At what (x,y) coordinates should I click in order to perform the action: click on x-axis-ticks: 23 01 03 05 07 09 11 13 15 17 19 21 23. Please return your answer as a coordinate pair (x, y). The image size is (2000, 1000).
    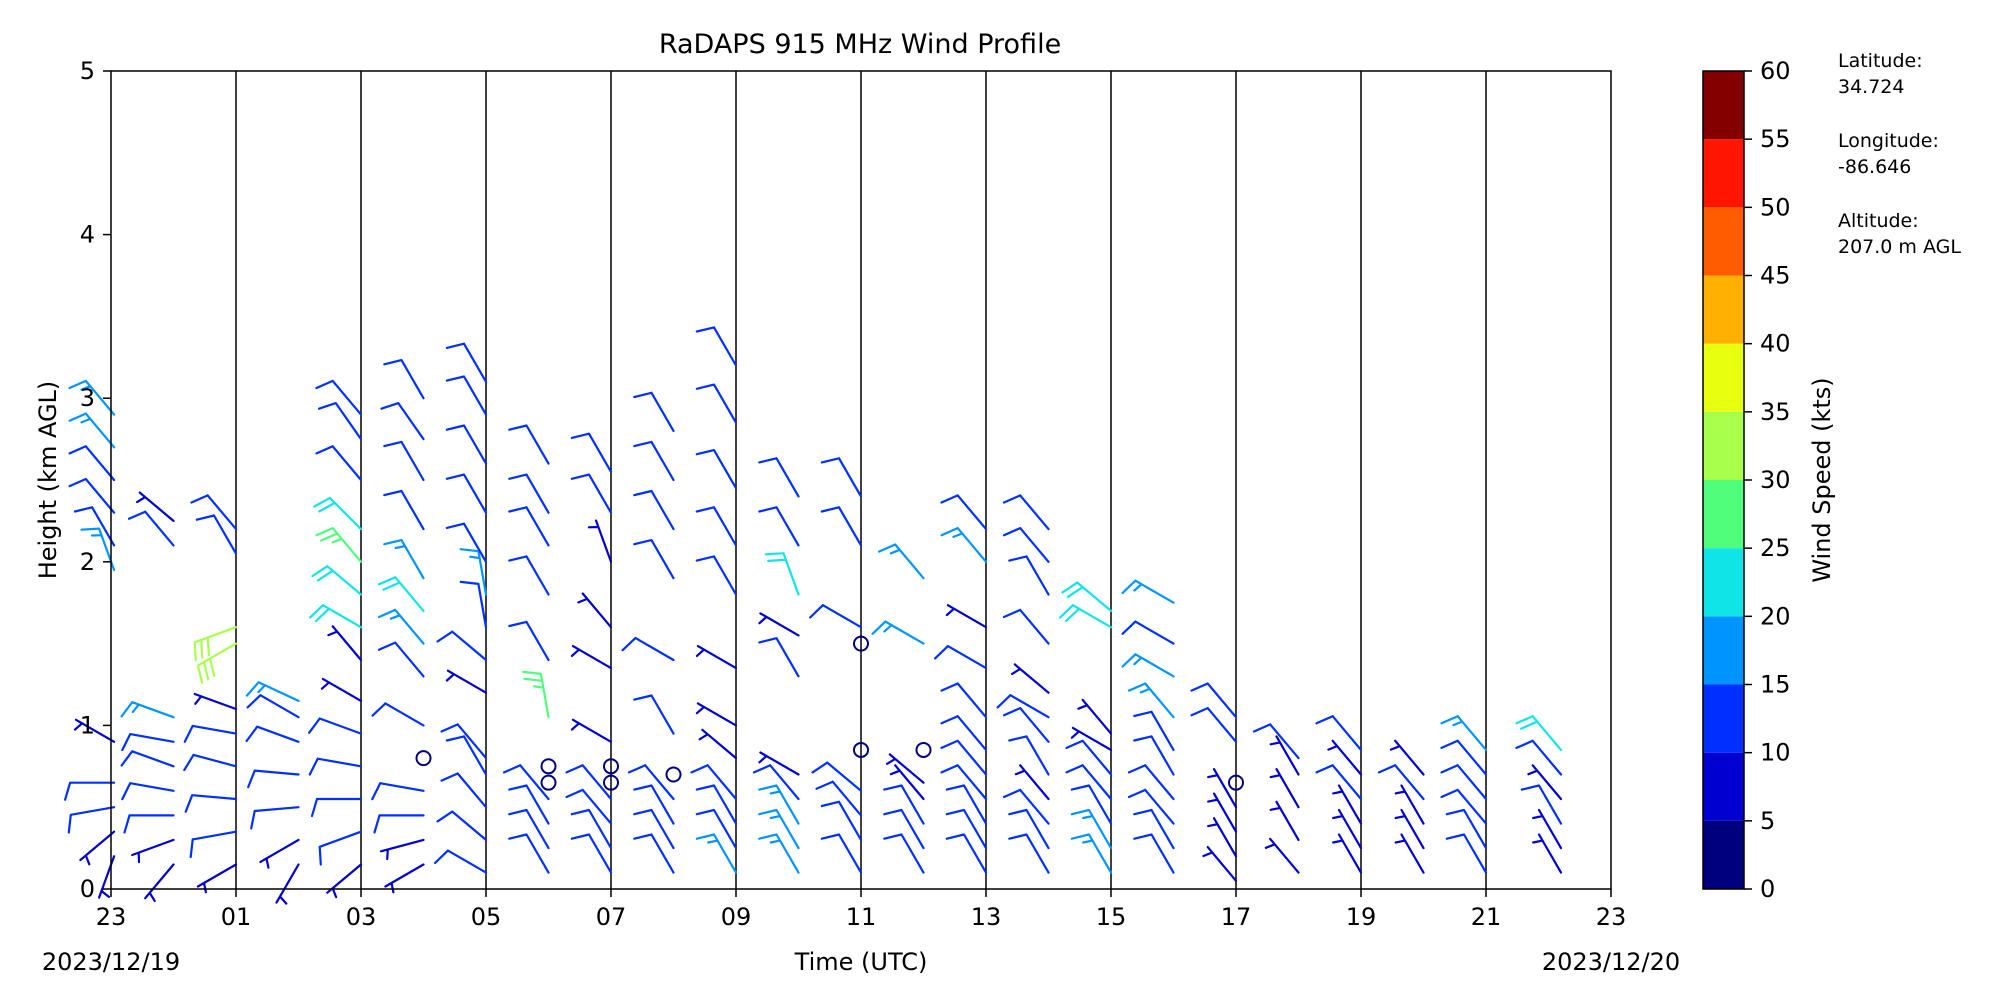
    Looking at the image, I should click on (861, 910).